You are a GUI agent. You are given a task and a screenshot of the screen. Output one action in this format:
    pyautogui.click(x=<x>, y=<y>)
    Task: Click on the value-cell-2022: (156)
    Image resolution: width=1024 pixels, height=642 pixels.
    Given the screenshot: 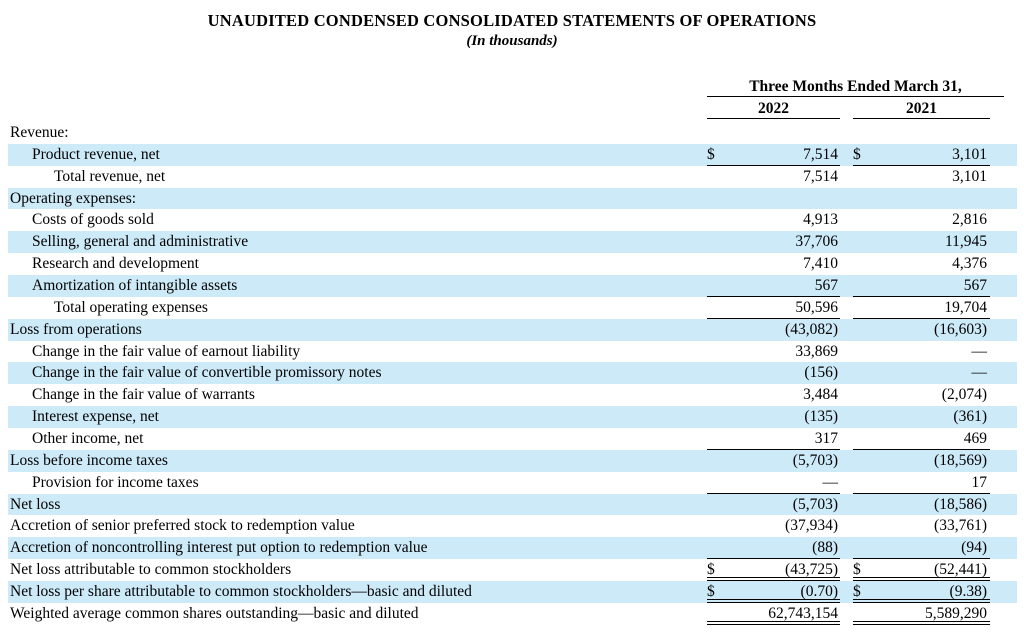 What is the action you would take?
    pyautogui.click(x=773, y=373)
    